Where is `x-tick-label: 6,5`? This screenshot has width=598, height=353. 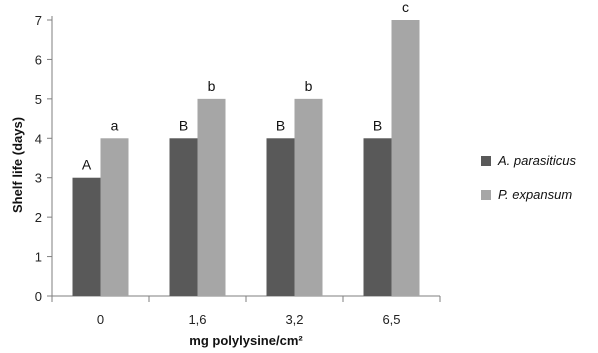
x-tick-label: 6,5 is located at coordinates (391, 319).